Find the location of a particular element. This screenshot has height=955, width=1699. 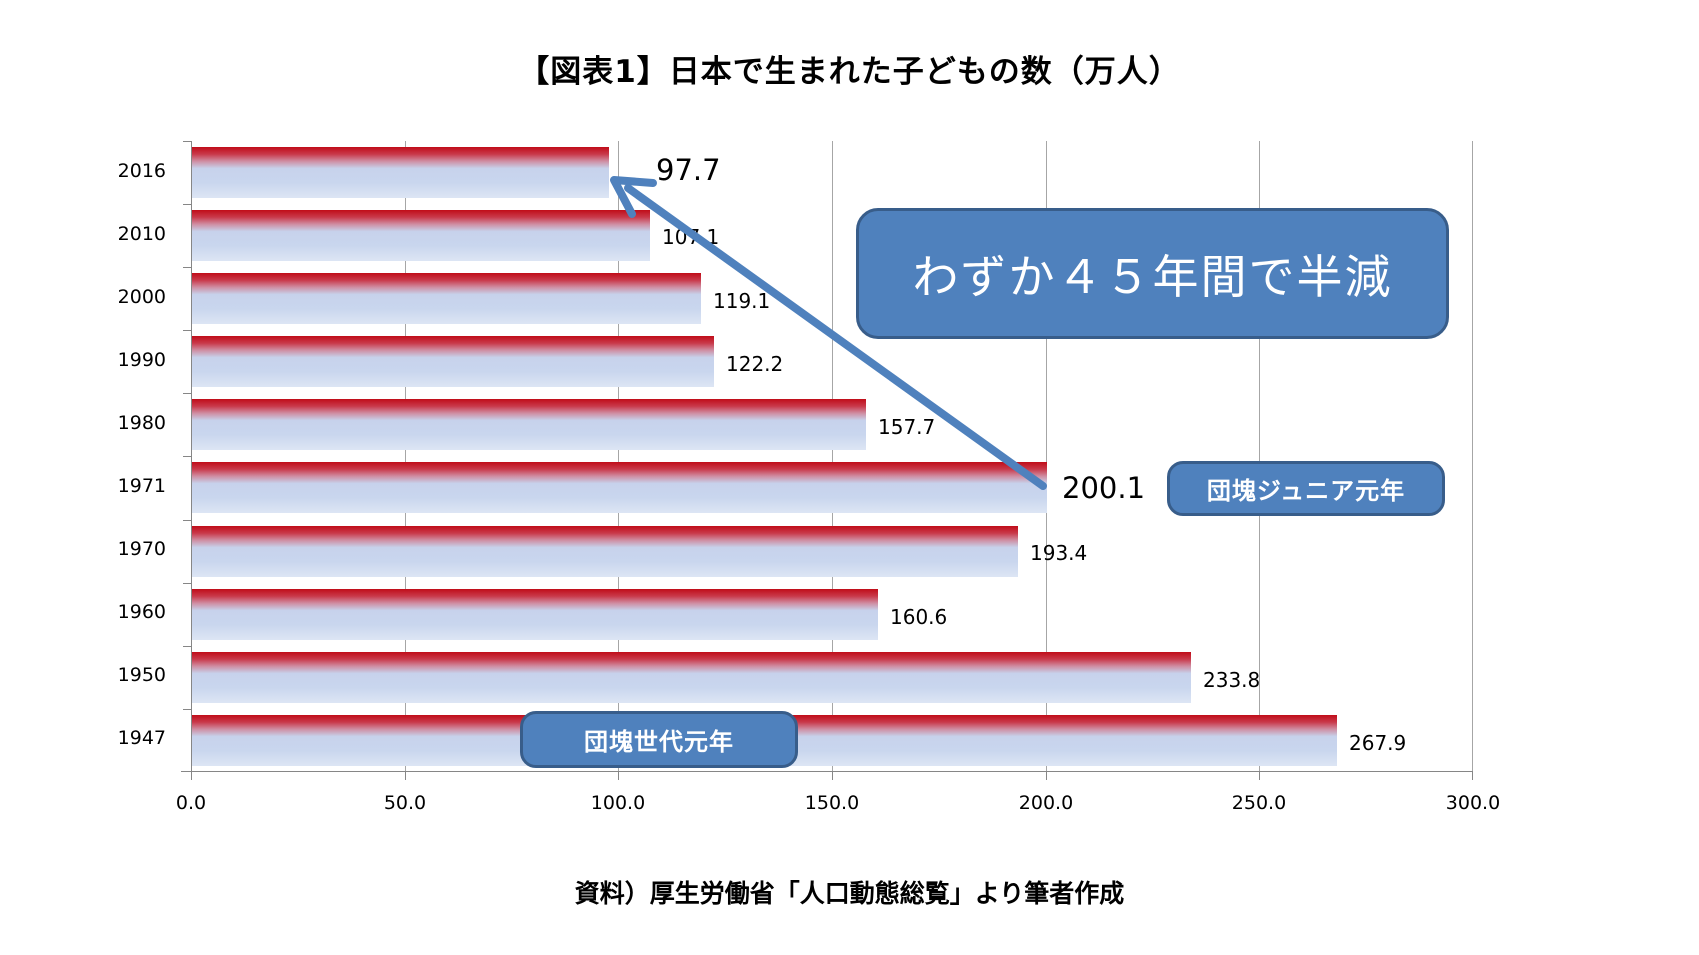

bar-2010 is located at coordinates (421, 235).